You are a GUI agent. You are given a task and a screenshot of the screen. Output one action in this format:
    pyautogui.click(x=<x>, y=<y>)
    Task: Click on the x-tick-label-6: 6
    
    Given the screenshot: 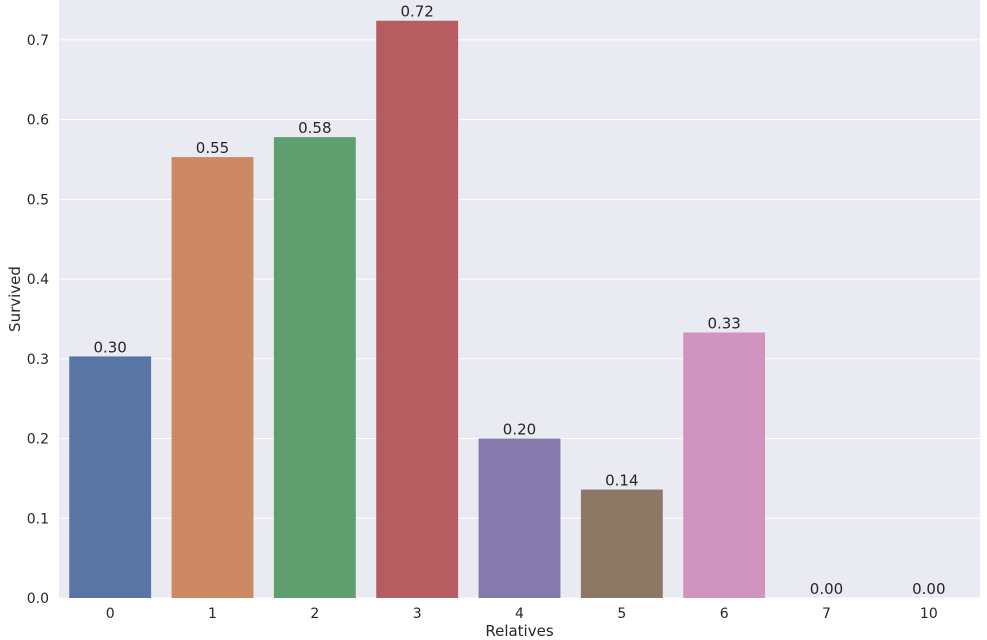 What is the action you would take?
    pyautogui.click(x=724, y=614)
    